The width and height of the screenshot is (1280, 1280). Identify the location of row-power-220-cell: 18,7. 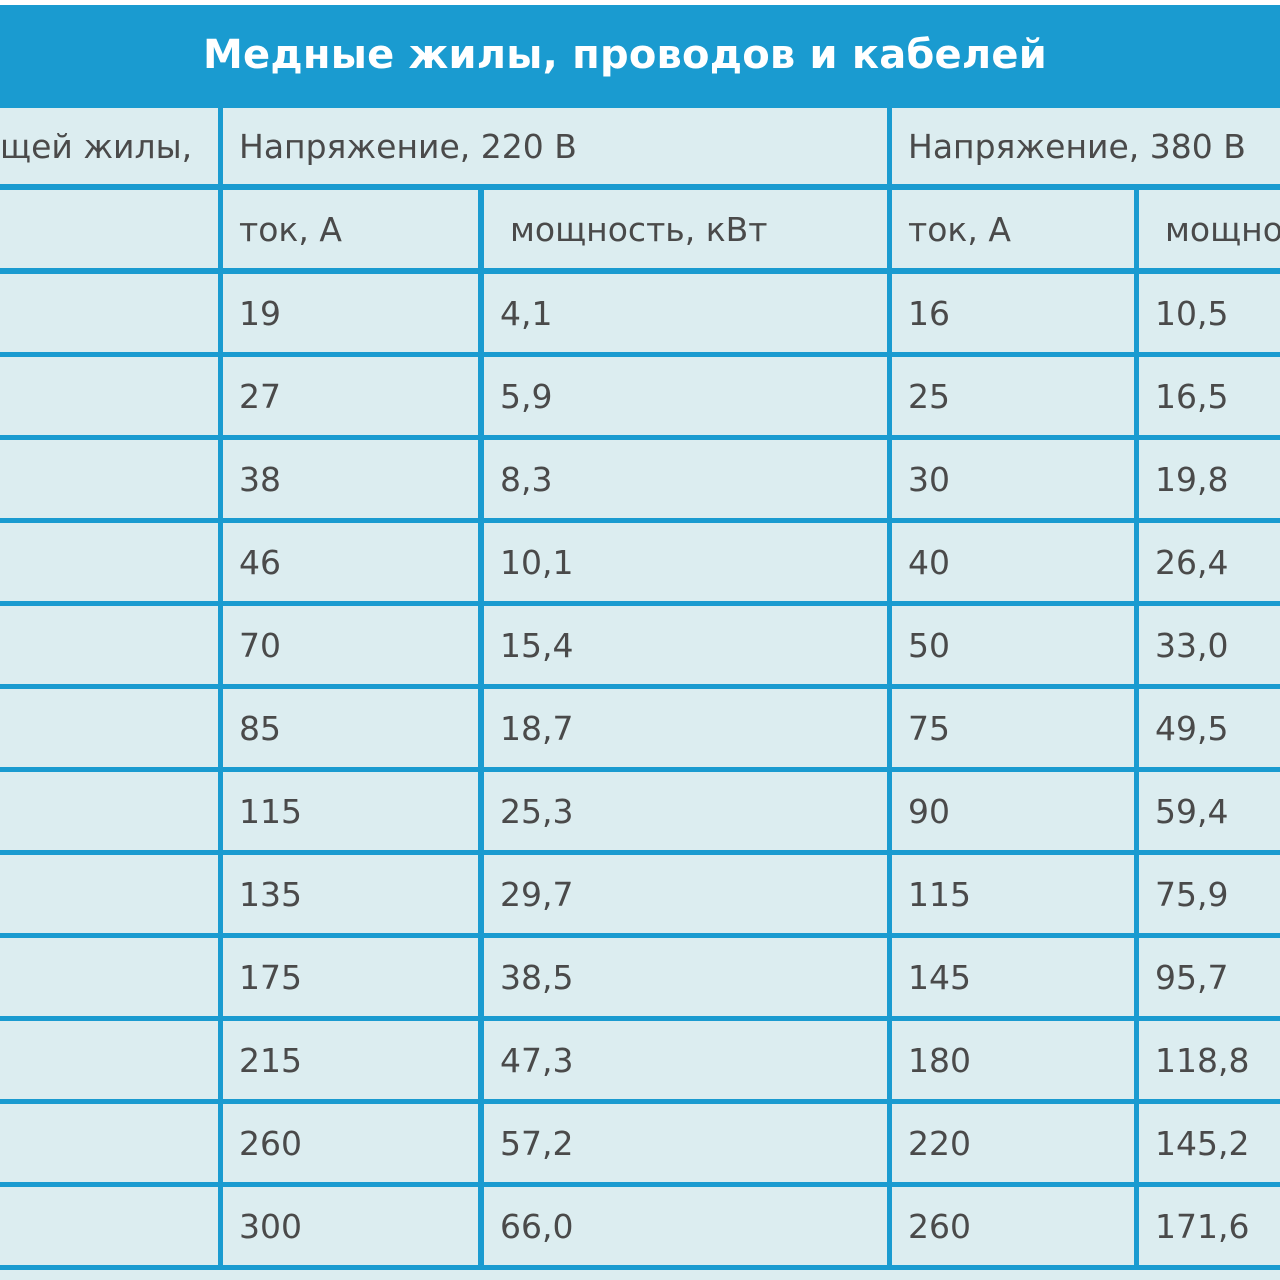
(685, 728).